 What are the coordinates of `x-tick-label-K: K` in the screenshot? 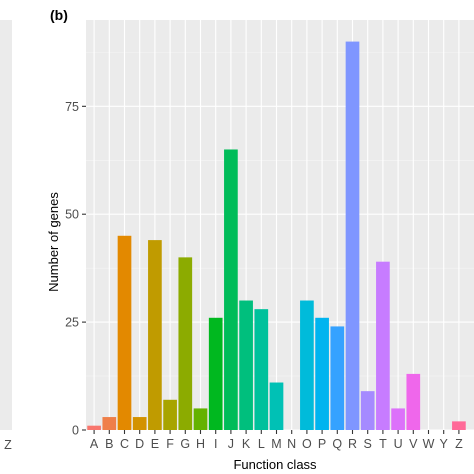 It's located at (246, 444).